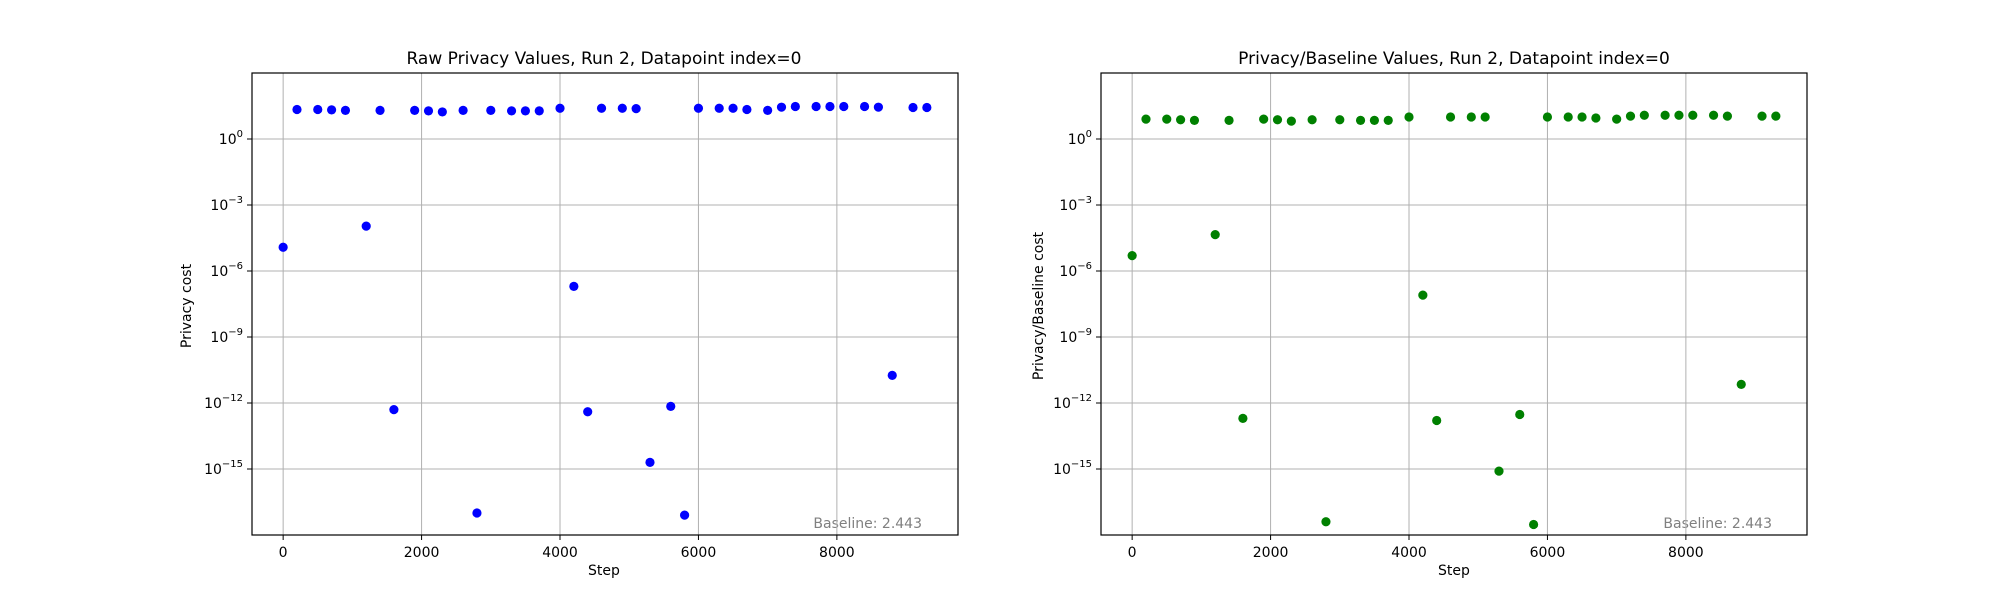  I want to click on y-axis-label: Privacy/Baseline cost, so click(1039, 305).